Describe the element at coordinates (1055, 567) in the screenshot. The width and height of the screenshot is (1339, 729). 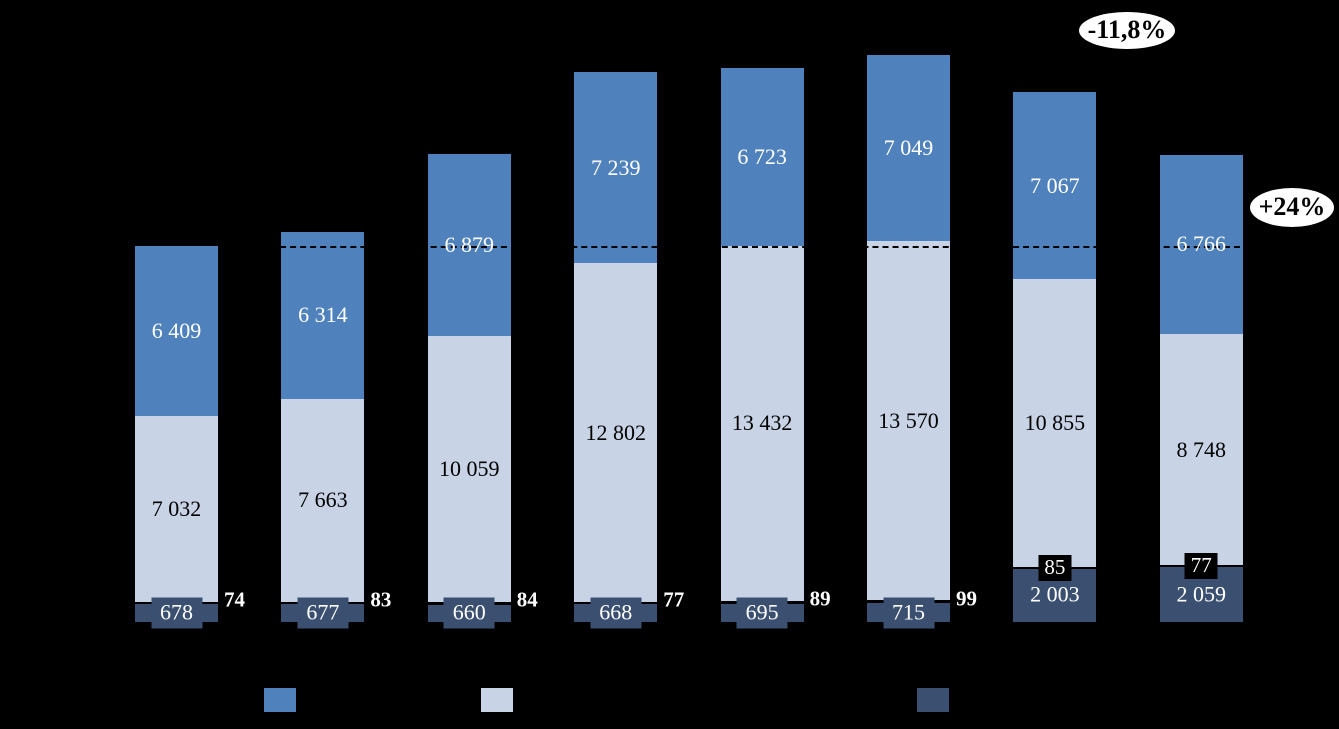
I see `bar-7-black-value-label: 85` at that location.